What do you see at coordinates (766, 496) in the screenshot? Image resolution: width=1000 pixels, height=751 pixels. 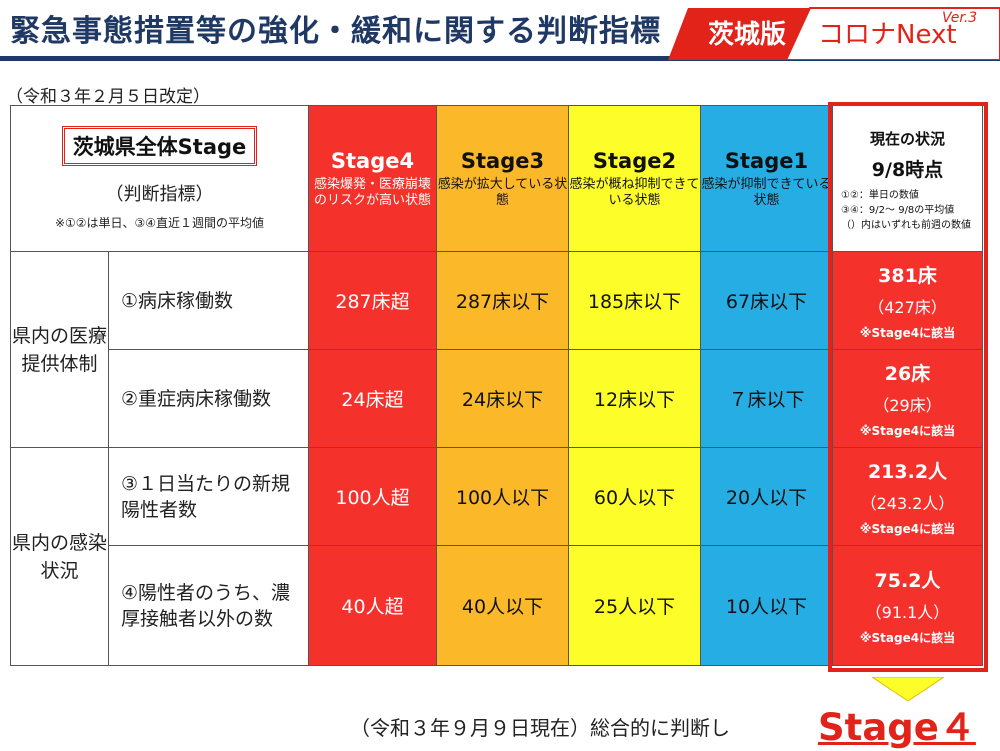 I see `stage1-threshold: 20人以下` at bounding box center [766, 496].